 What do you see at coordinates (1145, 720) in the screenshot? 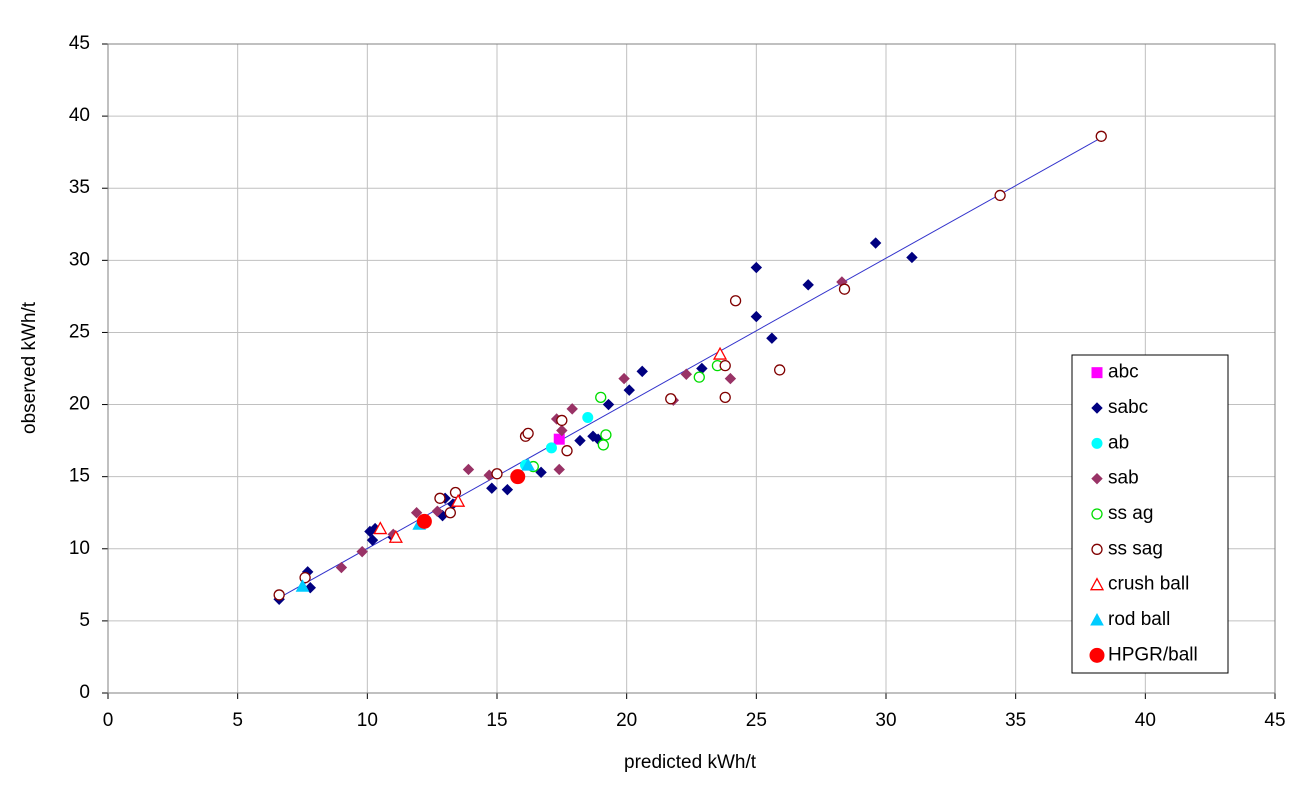
I see `x-tick-label: 40` at bounding box center [1145, 720].